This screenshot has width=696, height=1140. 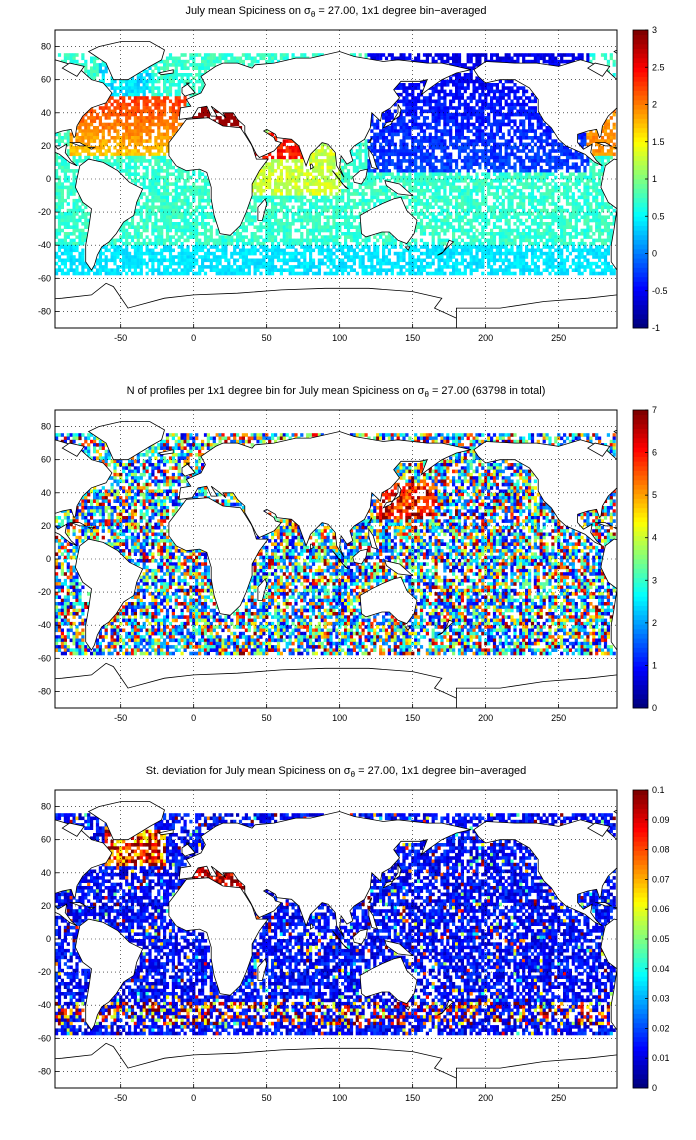 I want to click on colorbar-tick-label: 0.08, so click(x=661, y=850).